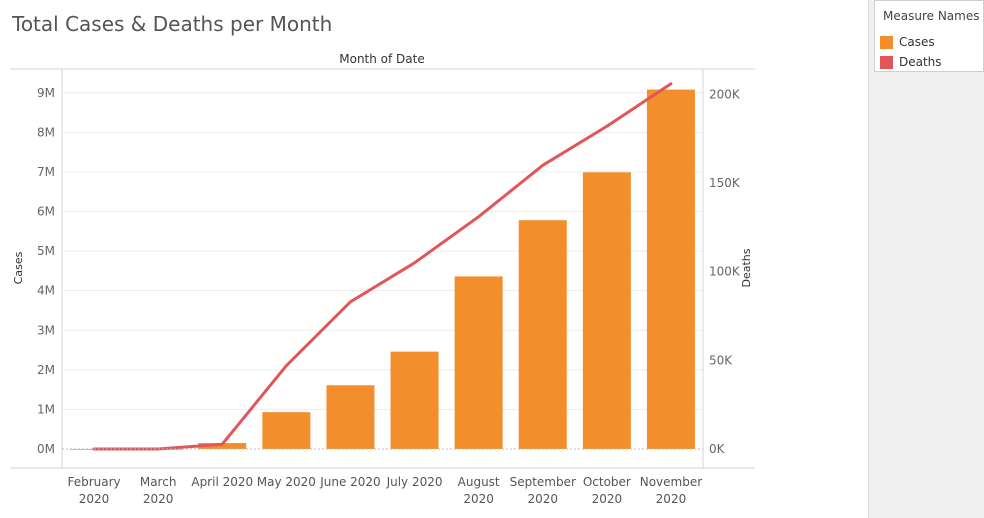 The width and height of the screenshot is (984, 518). I want to click on x-tick-label: July 2020, so click(414, 482).